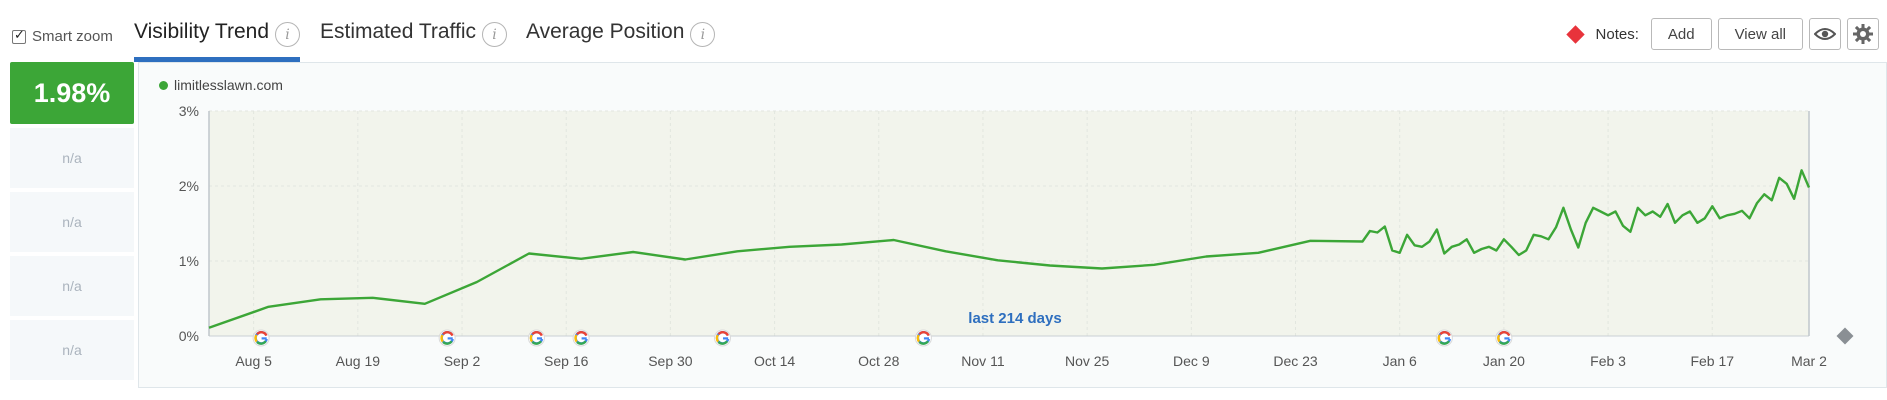  What do you see at coordinates (414, 41) in the screenshot?
I see `tab-estimated-traffic: Estimated Traffic i` at bounding box center [414, 41].